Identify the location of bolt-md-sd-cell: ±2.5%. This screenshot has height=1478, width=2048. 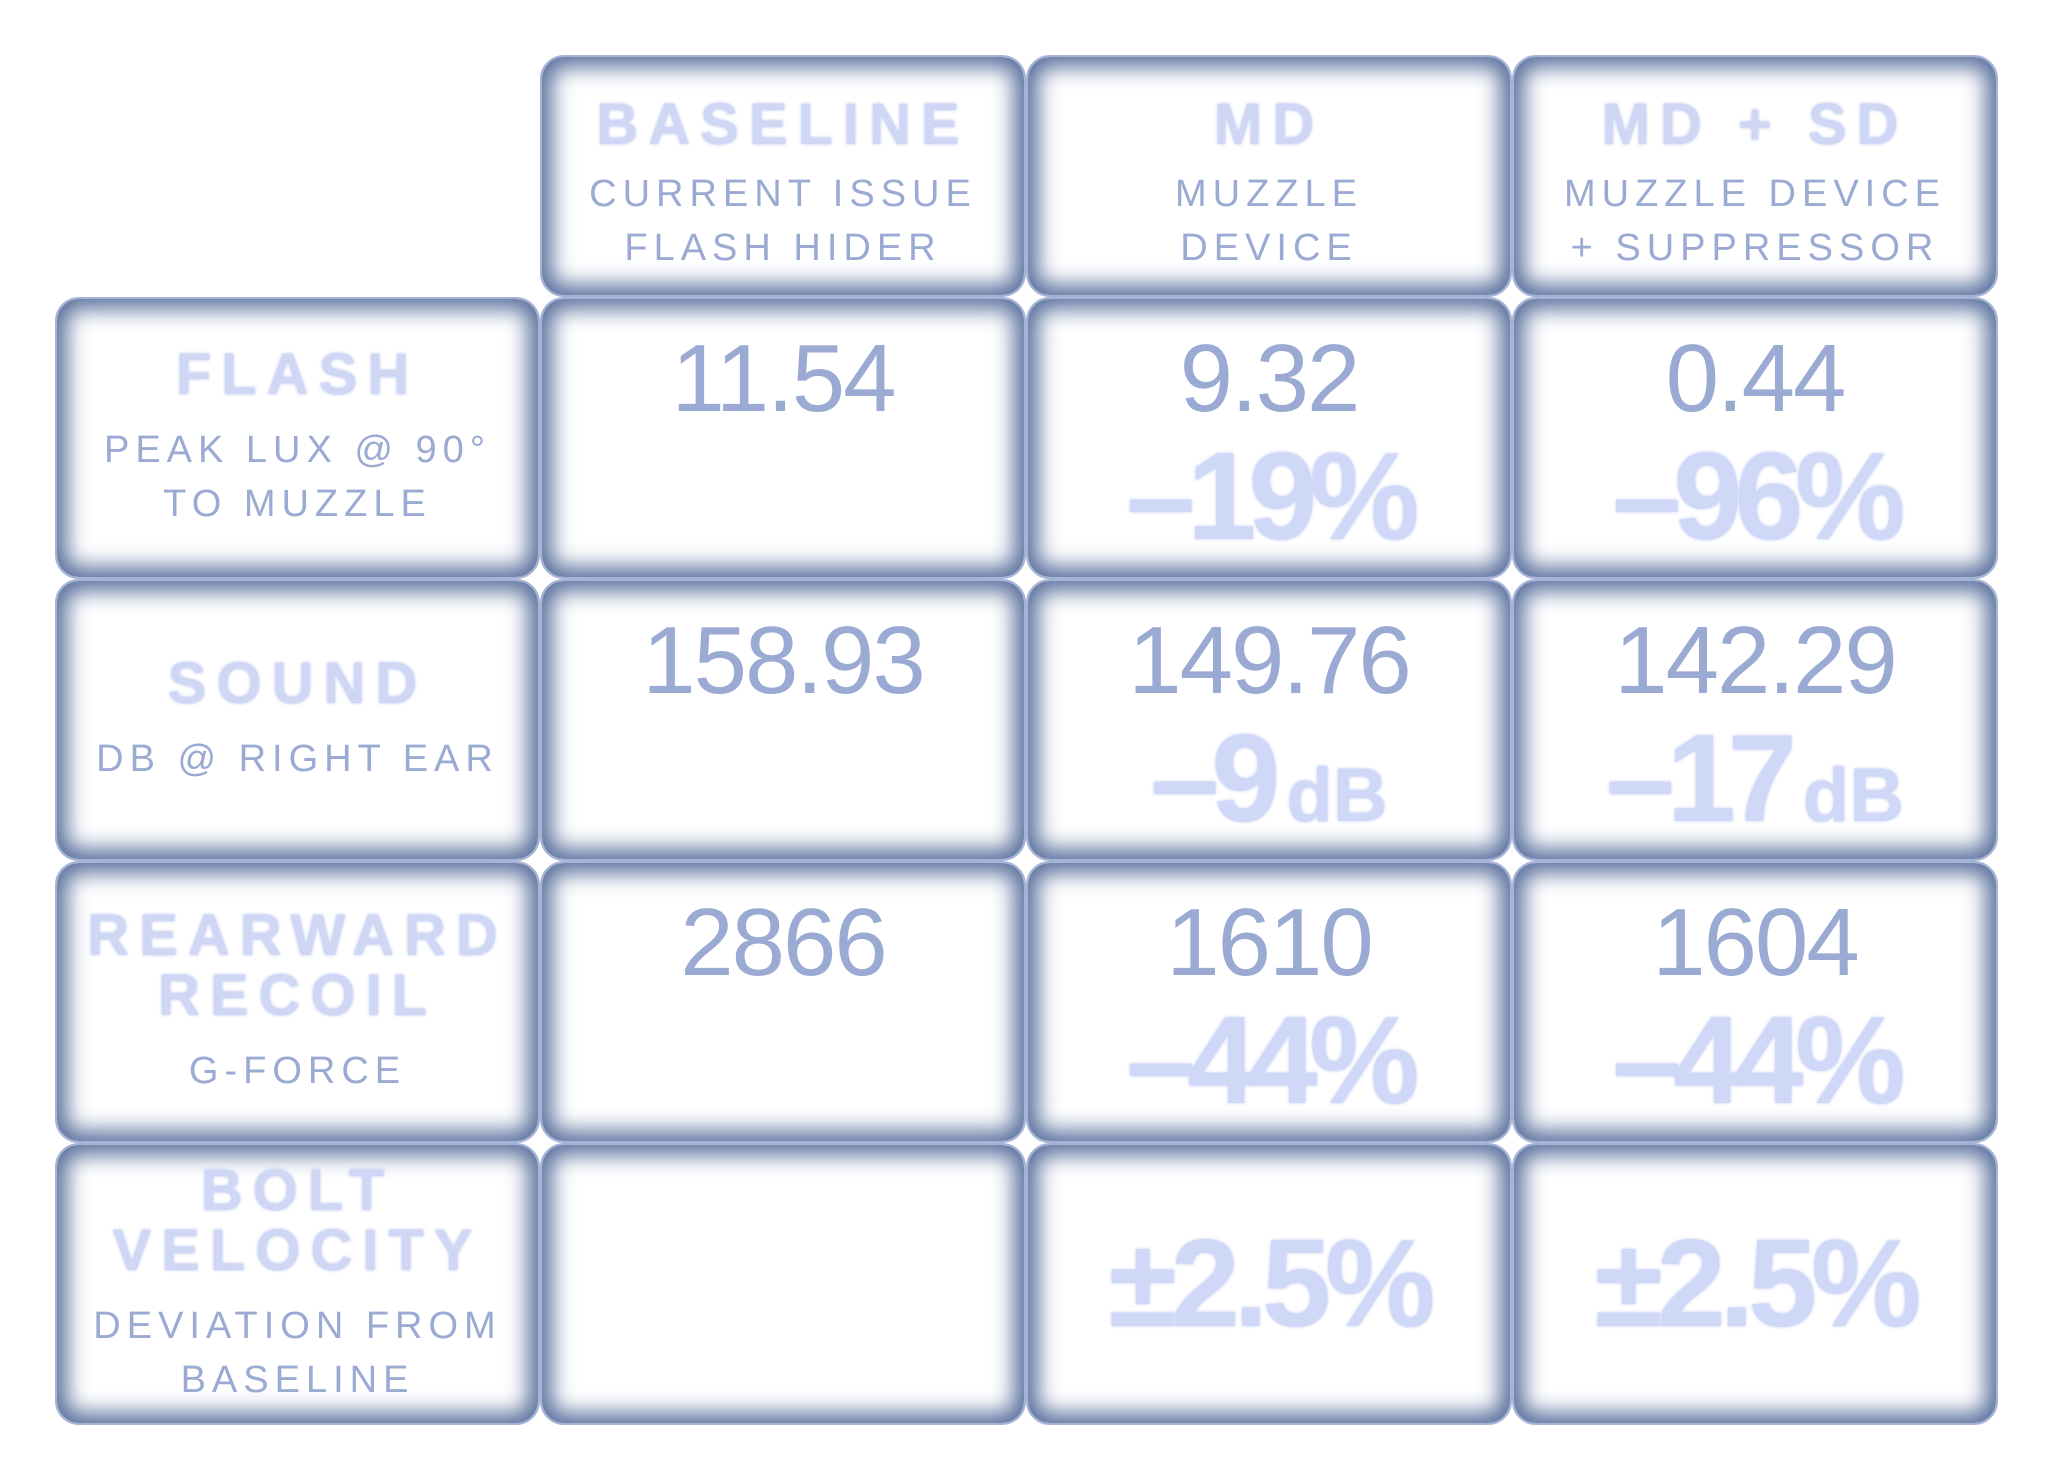
(1755, 1284).